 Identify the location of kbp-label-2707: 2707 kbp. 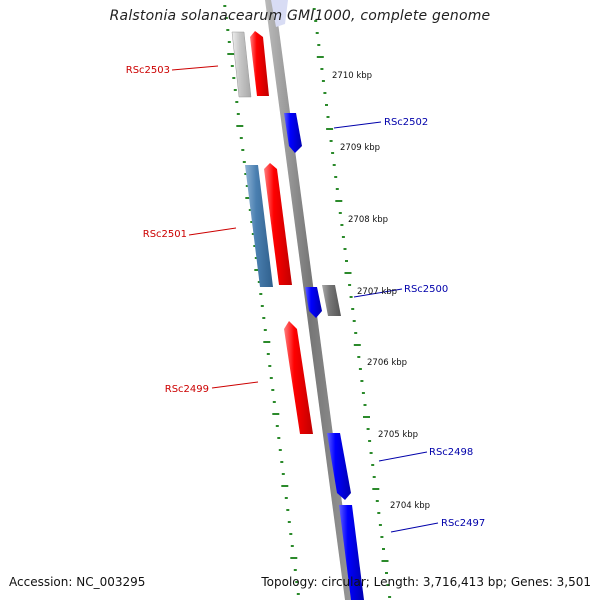
(377, 292).